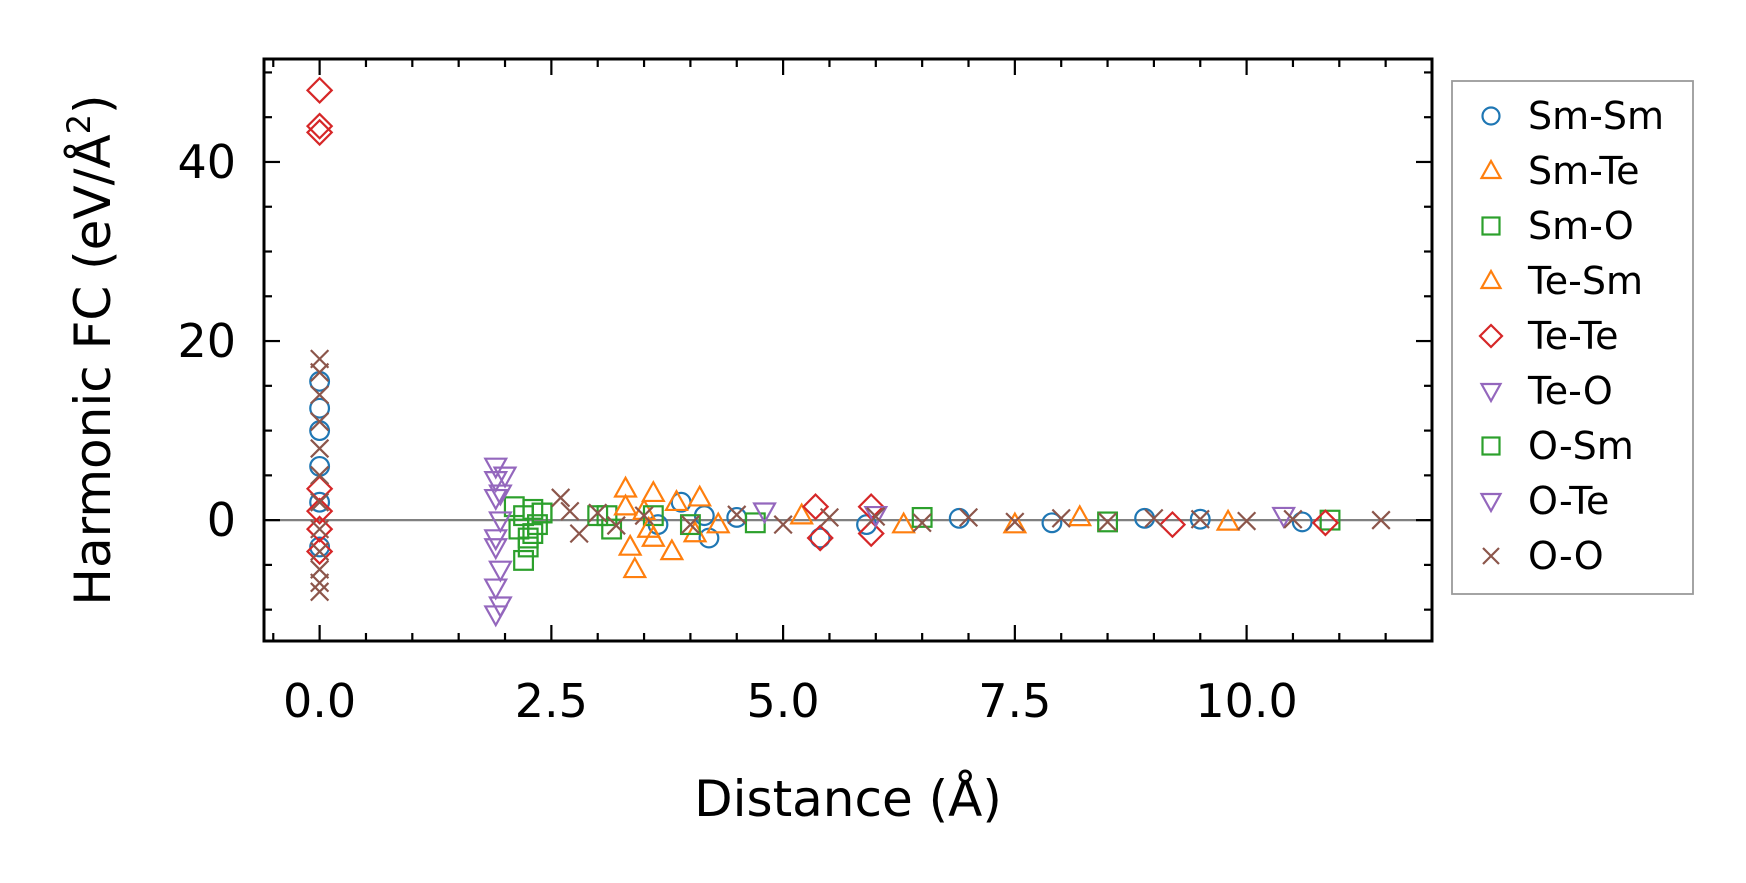 The width and height of the screenshot is (1746, 883). What do you see at coordinates (783, 701) in the screenshot?
I see `x-tick-label: 5.0` at bounding box center [783, 701].